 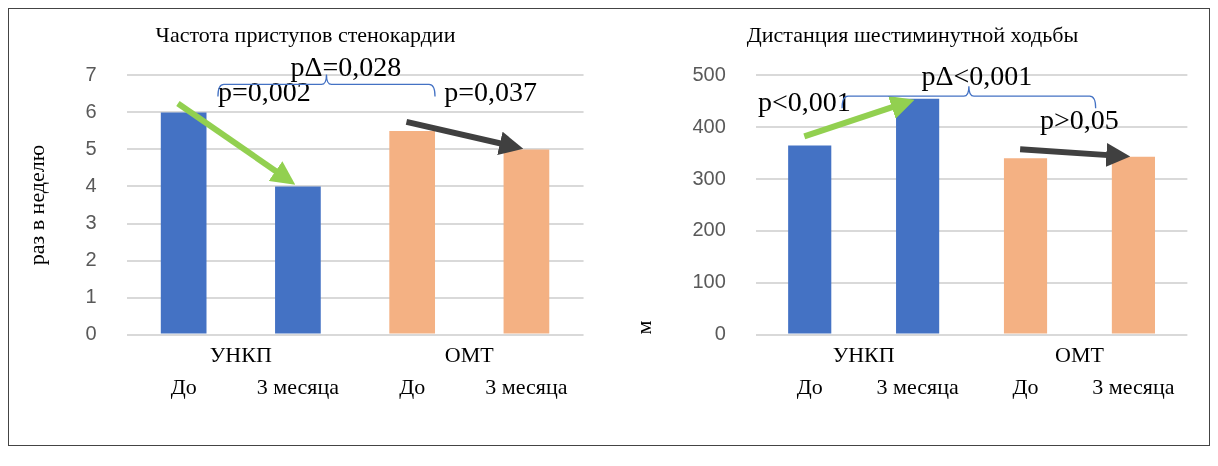 What do you see at coordinates (91, 110) in the screenshot?
I see `y-tick-label: 6` at bounding box center [91, 110].